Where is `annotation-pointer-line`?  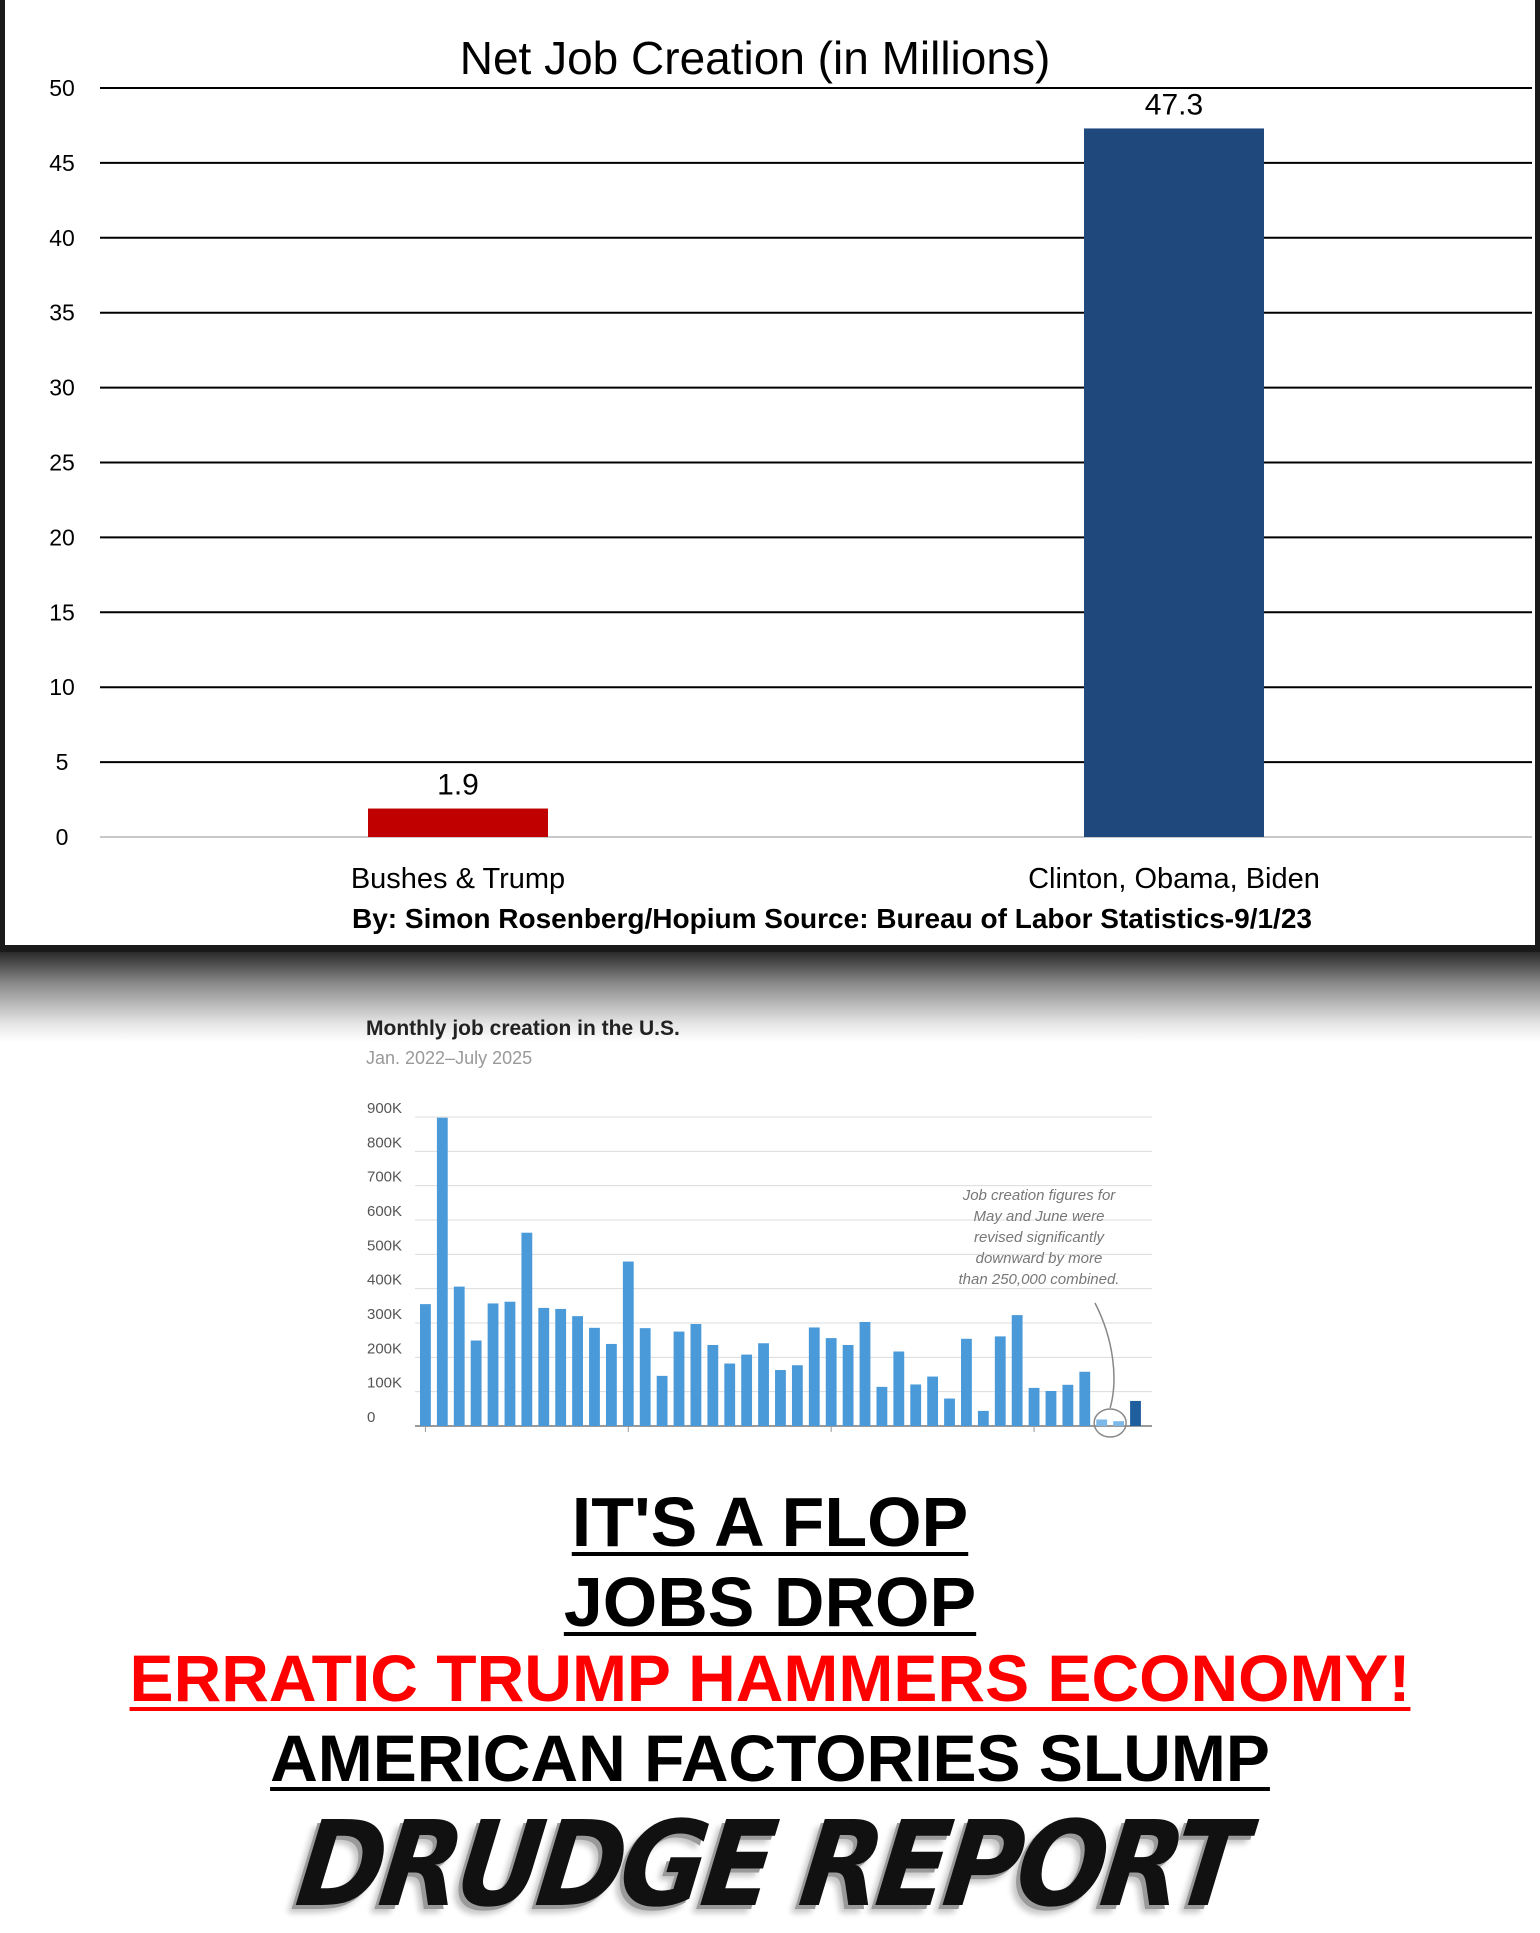 annotation-pointer-line is located at coordinates (1104, 1355).